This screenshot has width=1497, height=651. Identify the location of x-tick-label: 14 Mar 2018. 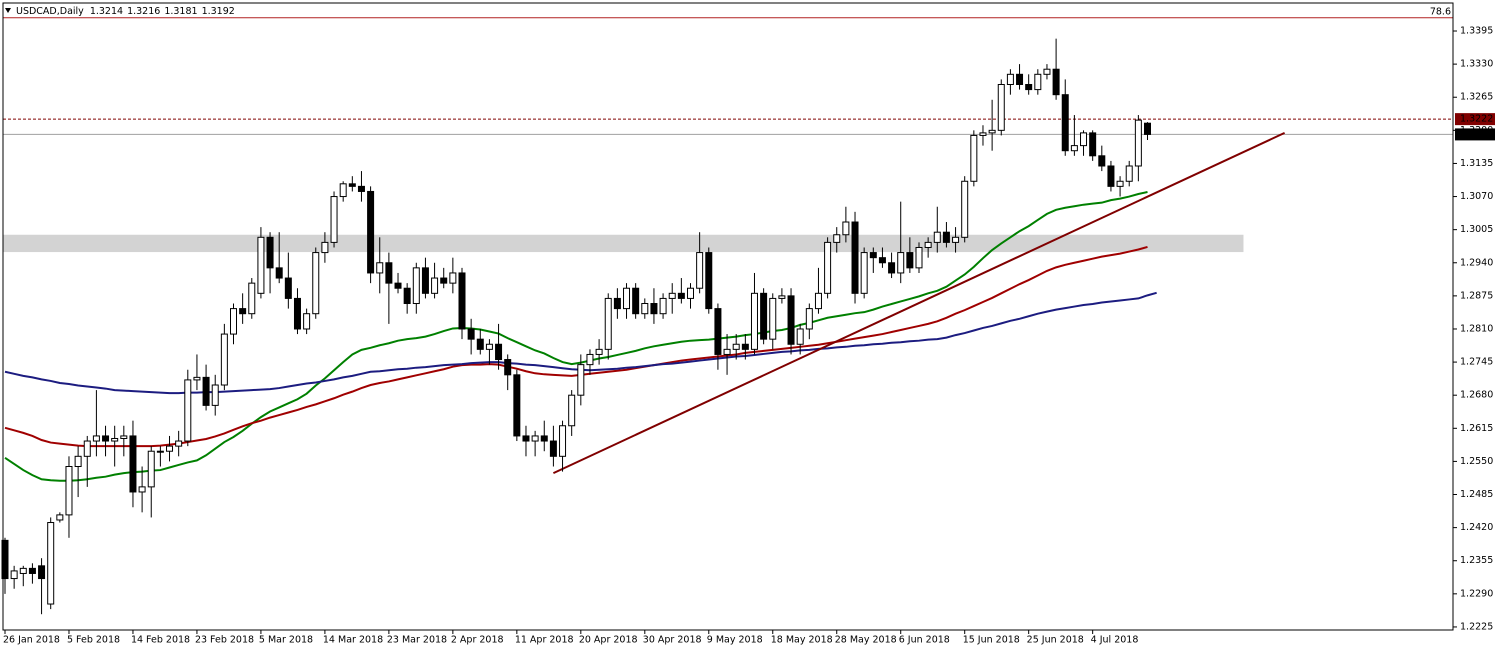
(353, 640).